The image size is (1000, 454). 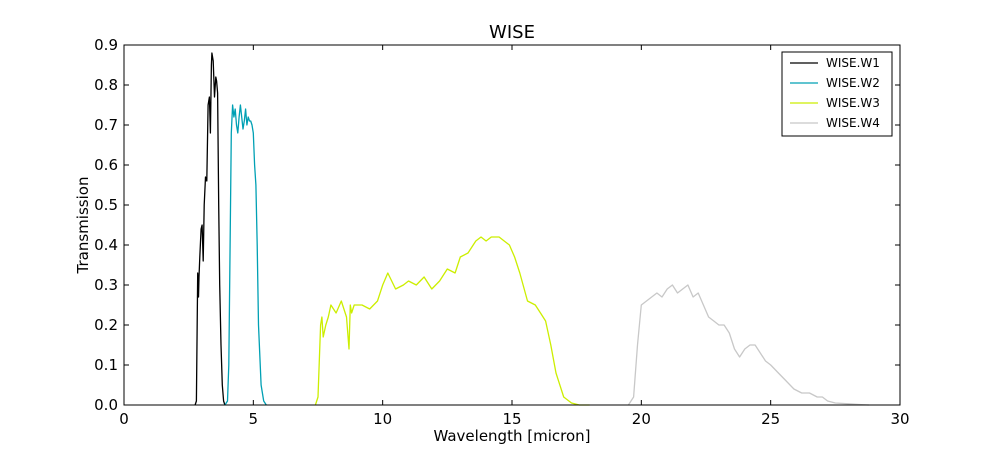 What do you see at coordinates (748, 345) in the screenshot?
I see `series-line-wise-w4` at bounding box center [748, 345].